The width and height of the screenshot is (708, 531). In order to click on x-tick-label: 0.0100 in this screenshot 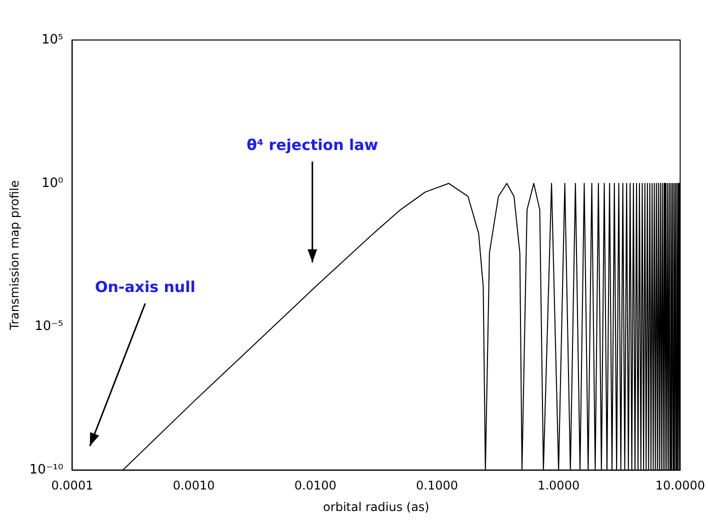, I will do `click(315, 485)`.